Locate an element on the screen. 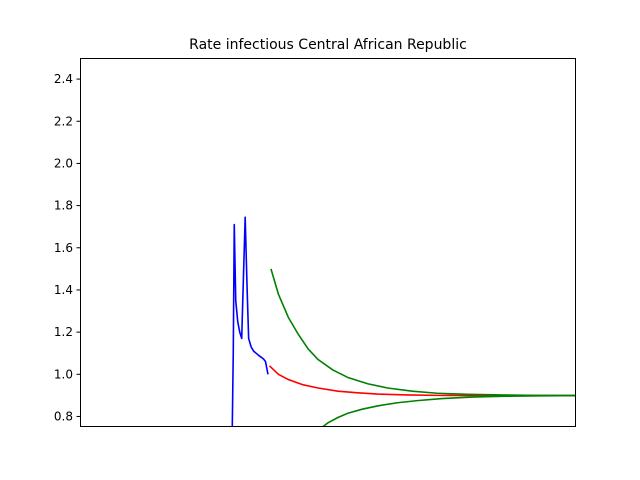 The height and width of the screenshot is (480, 640). chart-title: Rate infectious Central African Republic is located at coordinates (328, 45).